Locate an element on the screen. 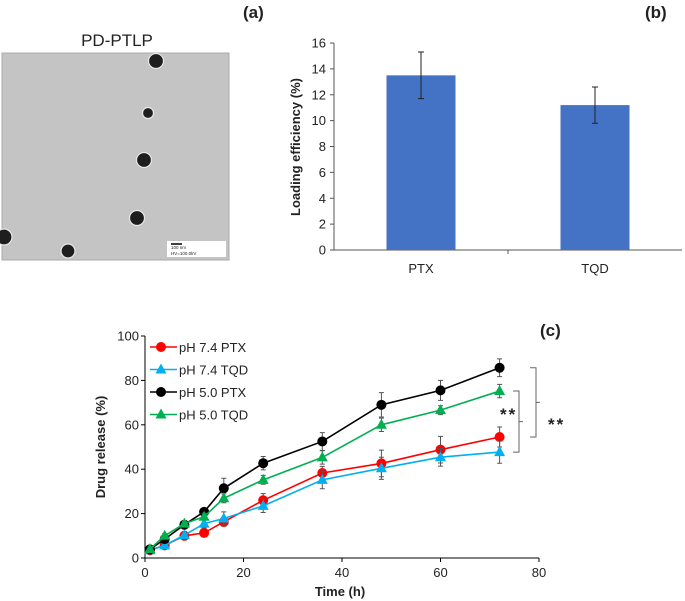 The width and height of the screenshot is (685, 601). line-y-tick-label: 100 is located at coordinates (128, 336).